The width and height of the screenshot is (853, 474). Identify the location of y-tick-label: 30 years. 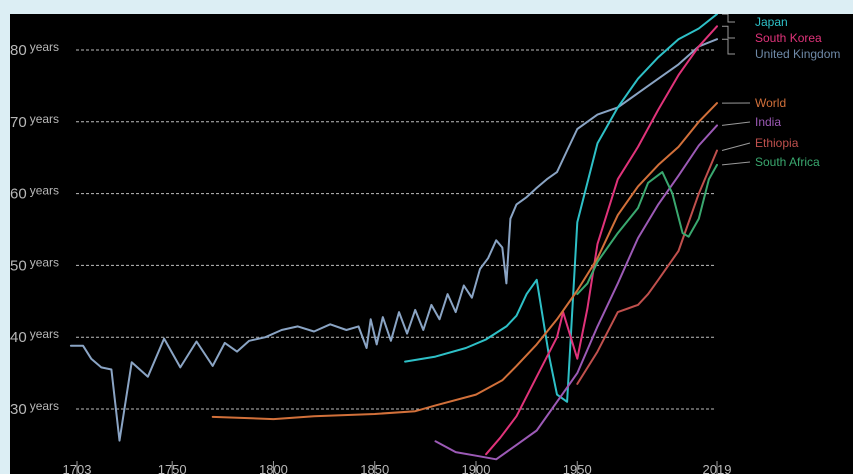
(34, 408).